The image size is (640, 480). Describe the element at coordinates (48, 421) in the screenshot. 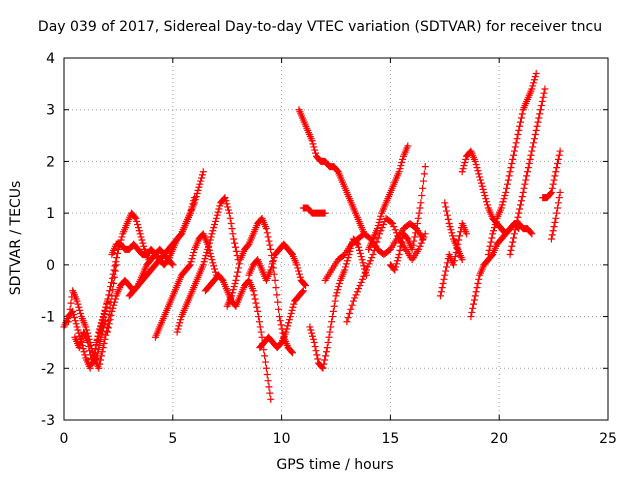

I see `y-tick-label: -3` at that location.